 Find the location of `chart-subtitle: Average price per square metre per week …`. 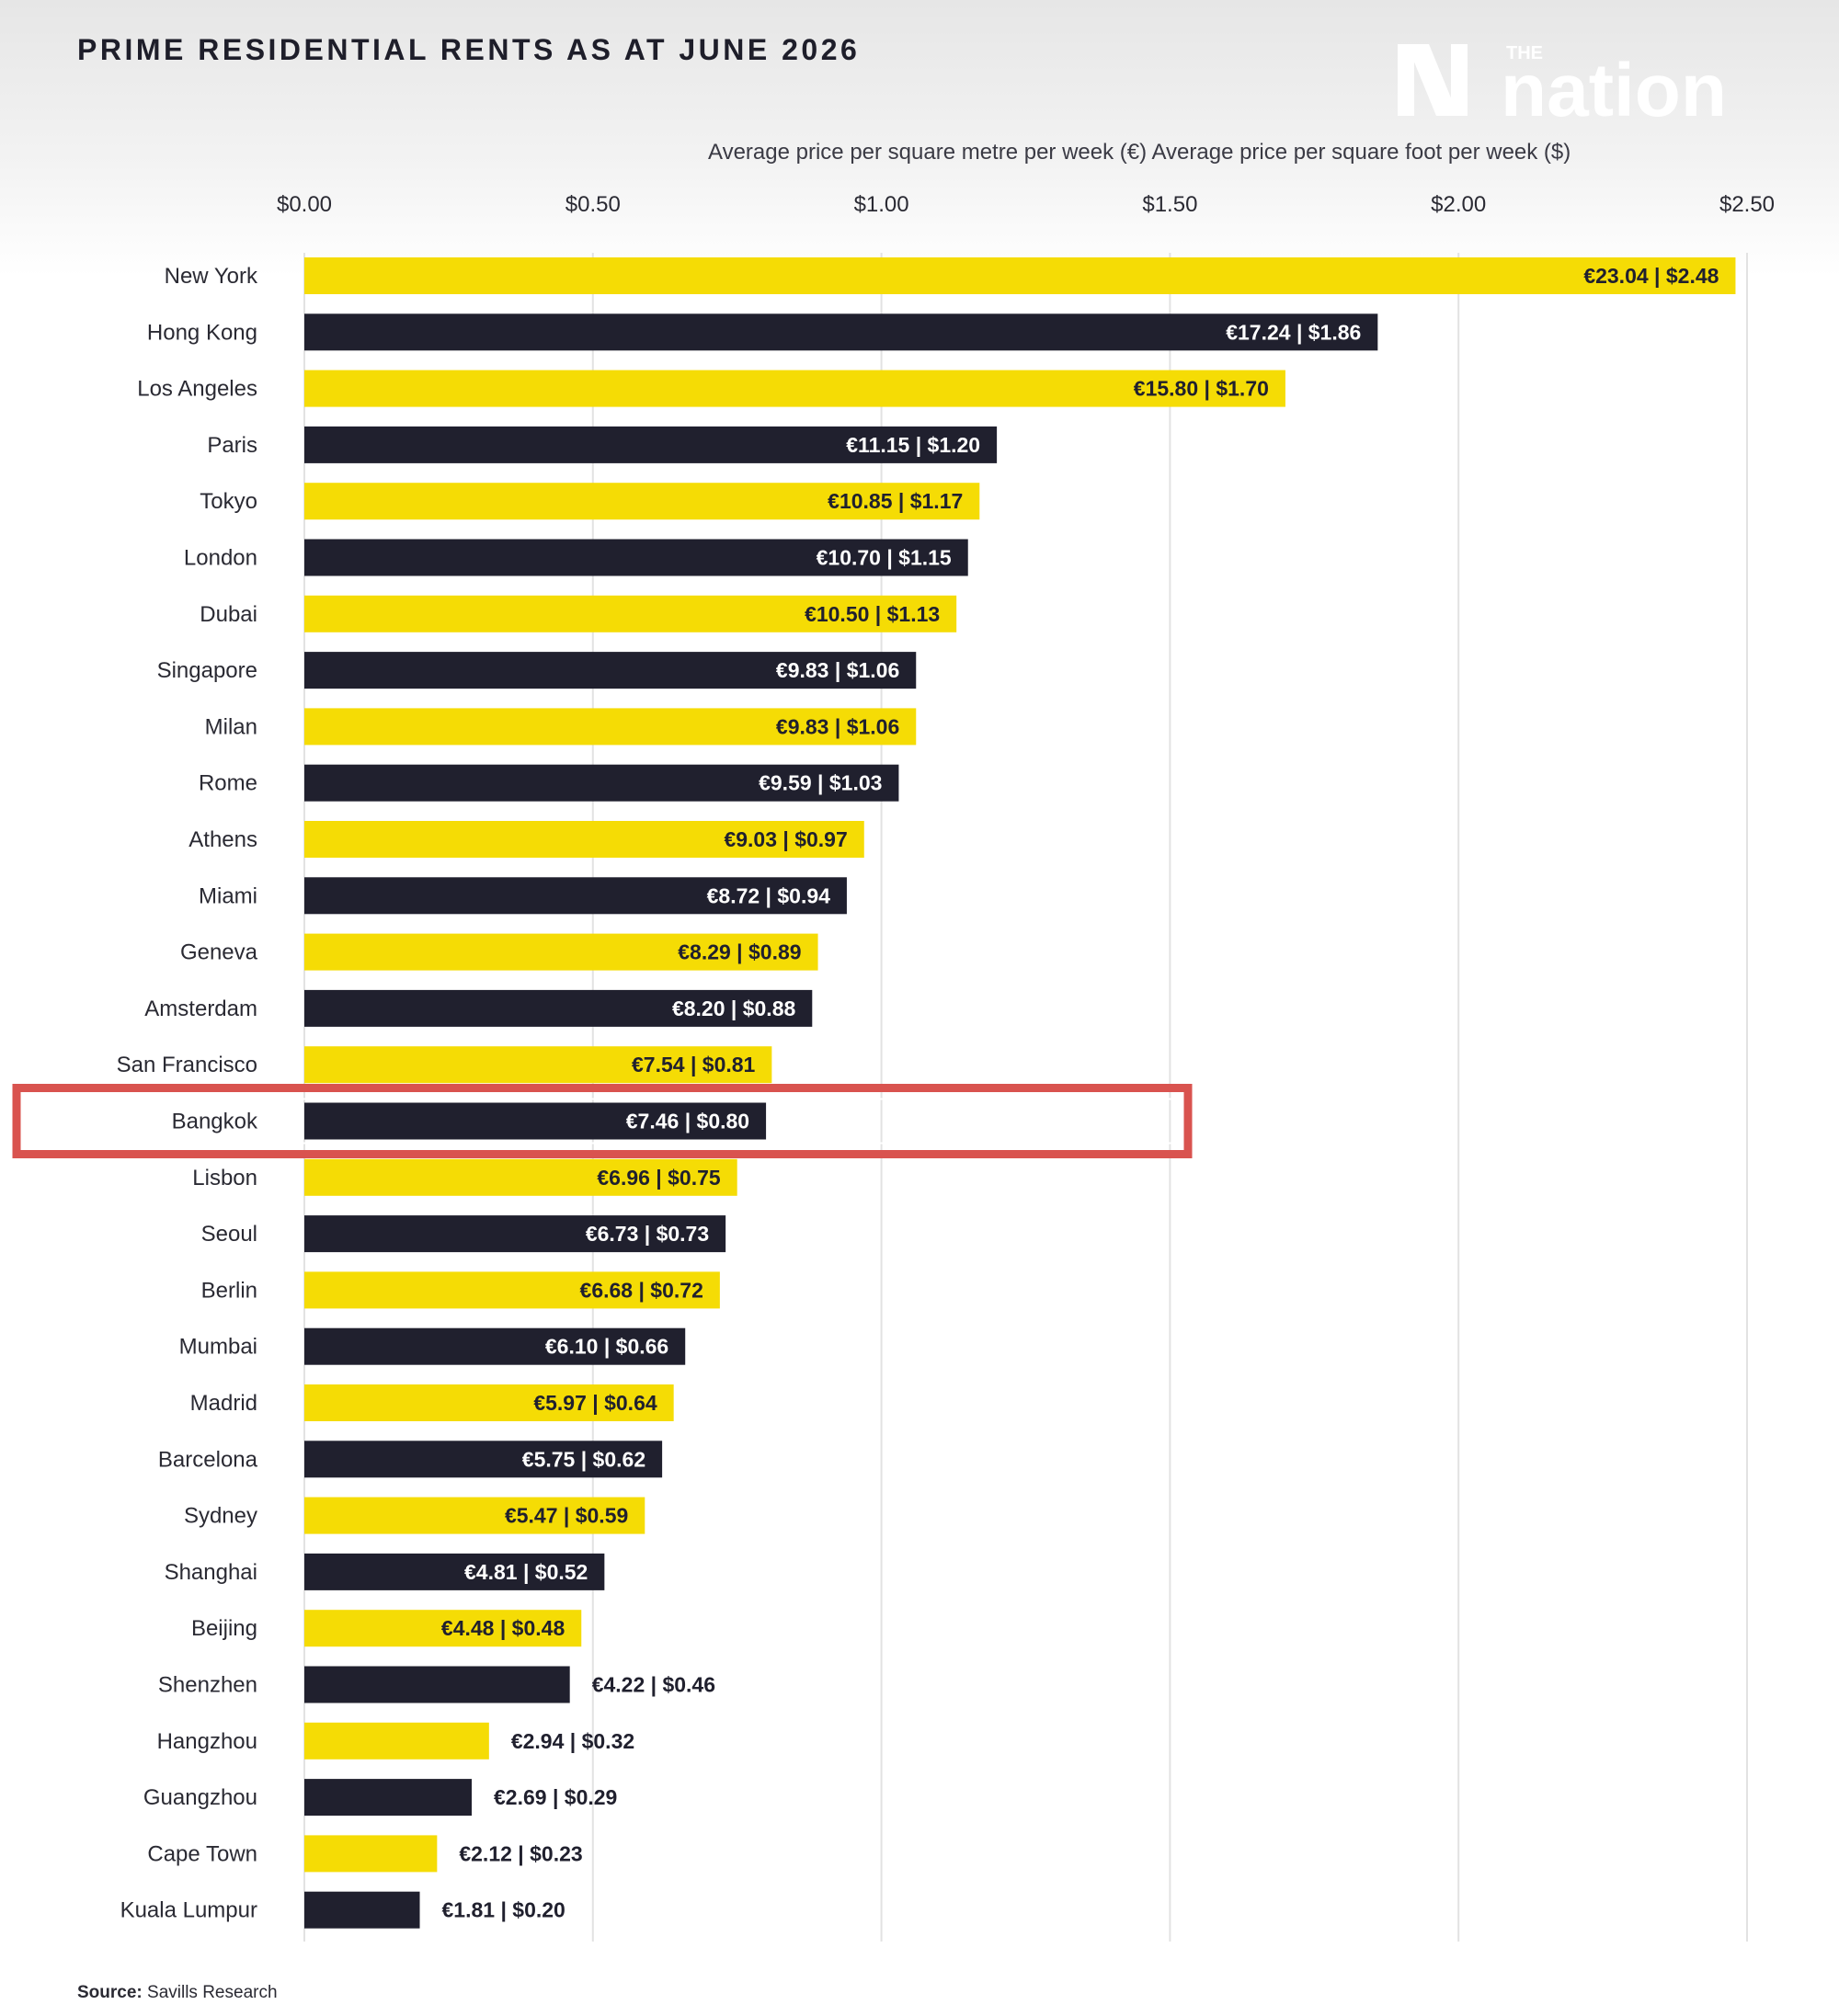

chart-subtitle: Average price per square metre per week … is located at coordinates (1139, 152).